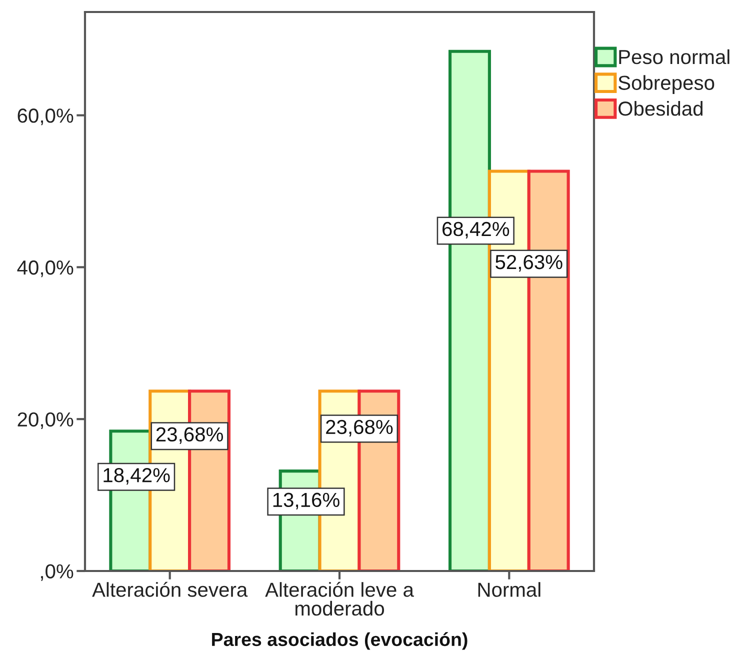 This screenshot has height=663, width=743. What do you see at coordinates (46, 117) in the screenshot?
I see `y-tick-label: 60,0%` at bounding box center [46, 117].